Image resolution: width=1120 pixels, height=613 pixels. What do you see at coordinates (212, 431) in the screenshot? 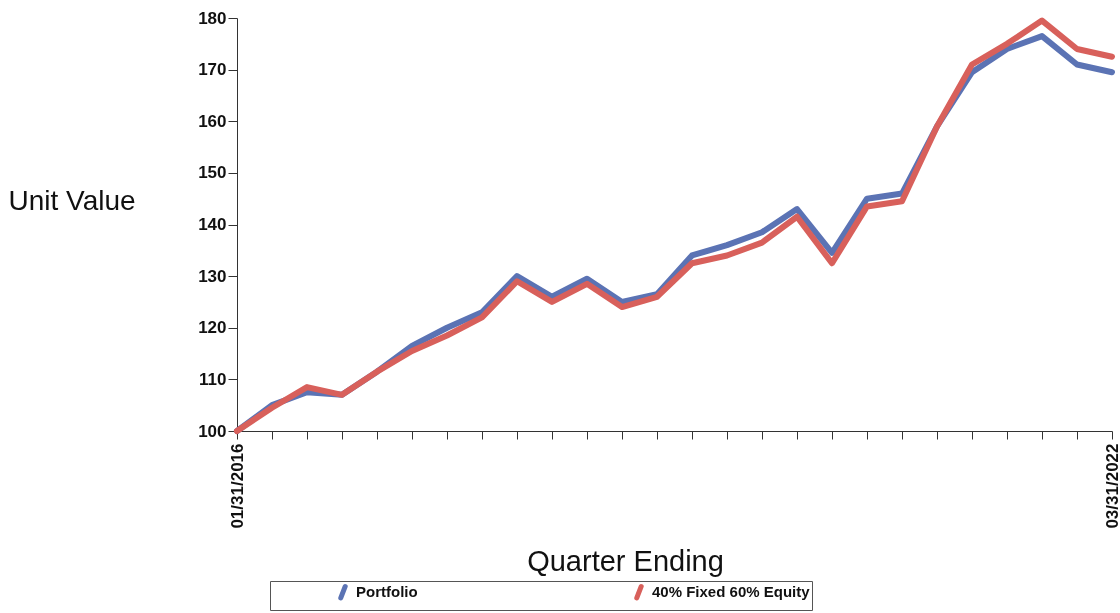
I see `y-tick-label: 100` at bounding box center [212, 431].